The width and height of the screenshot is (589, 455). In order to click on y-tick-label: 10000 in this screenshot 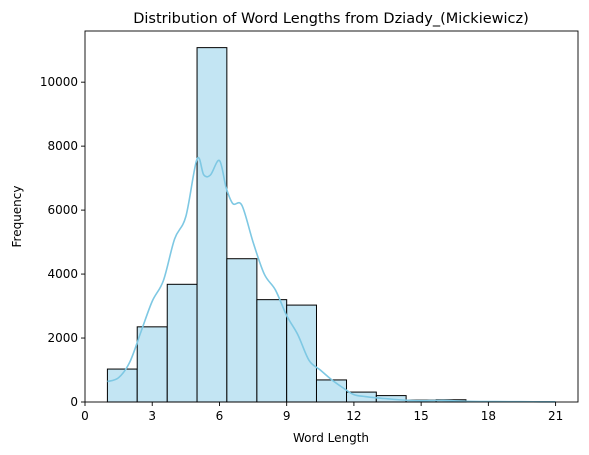, I will do `click(59, 82)`.